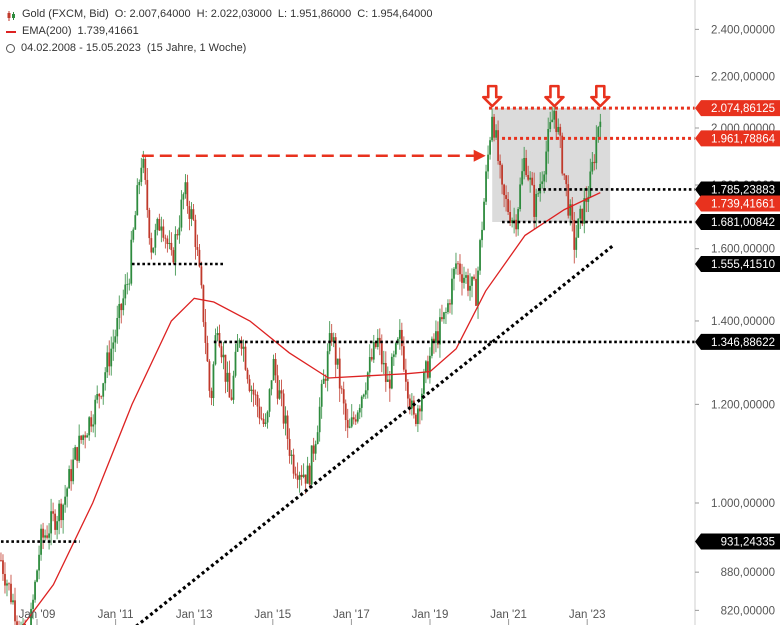 This screenshot has width=780, height=625. What do you see at coordinates (743, 205) in the screenshot?
I see `price-box-text: 1.739,41661` at bounding box center [743, 205].